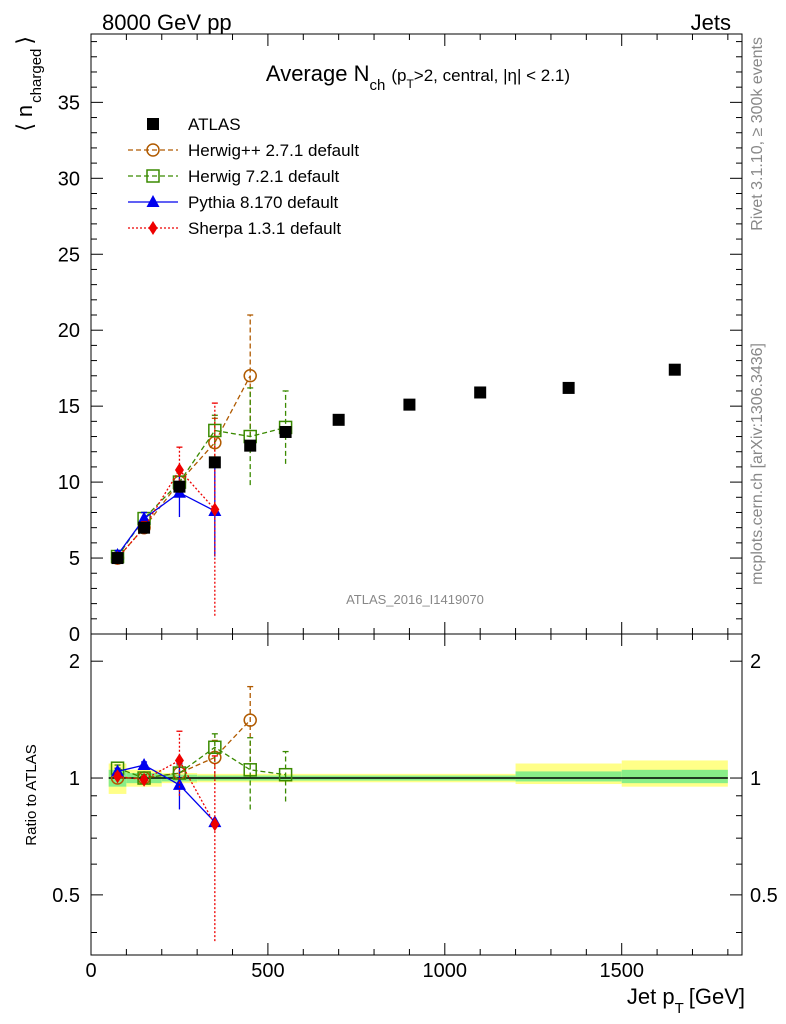 Image resolution: width=786 pixels, height=1024 pixels. I want to click on y-tick-label: 25, so click(69, 255).